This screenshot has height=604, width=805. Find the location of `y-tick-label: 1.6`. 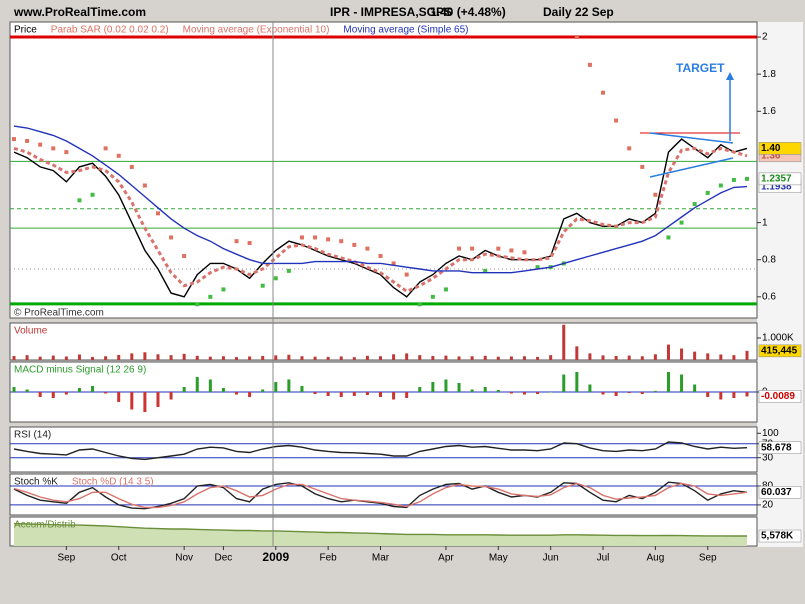

y-tick-label: 1.6 is located at coordinates (769, 111).